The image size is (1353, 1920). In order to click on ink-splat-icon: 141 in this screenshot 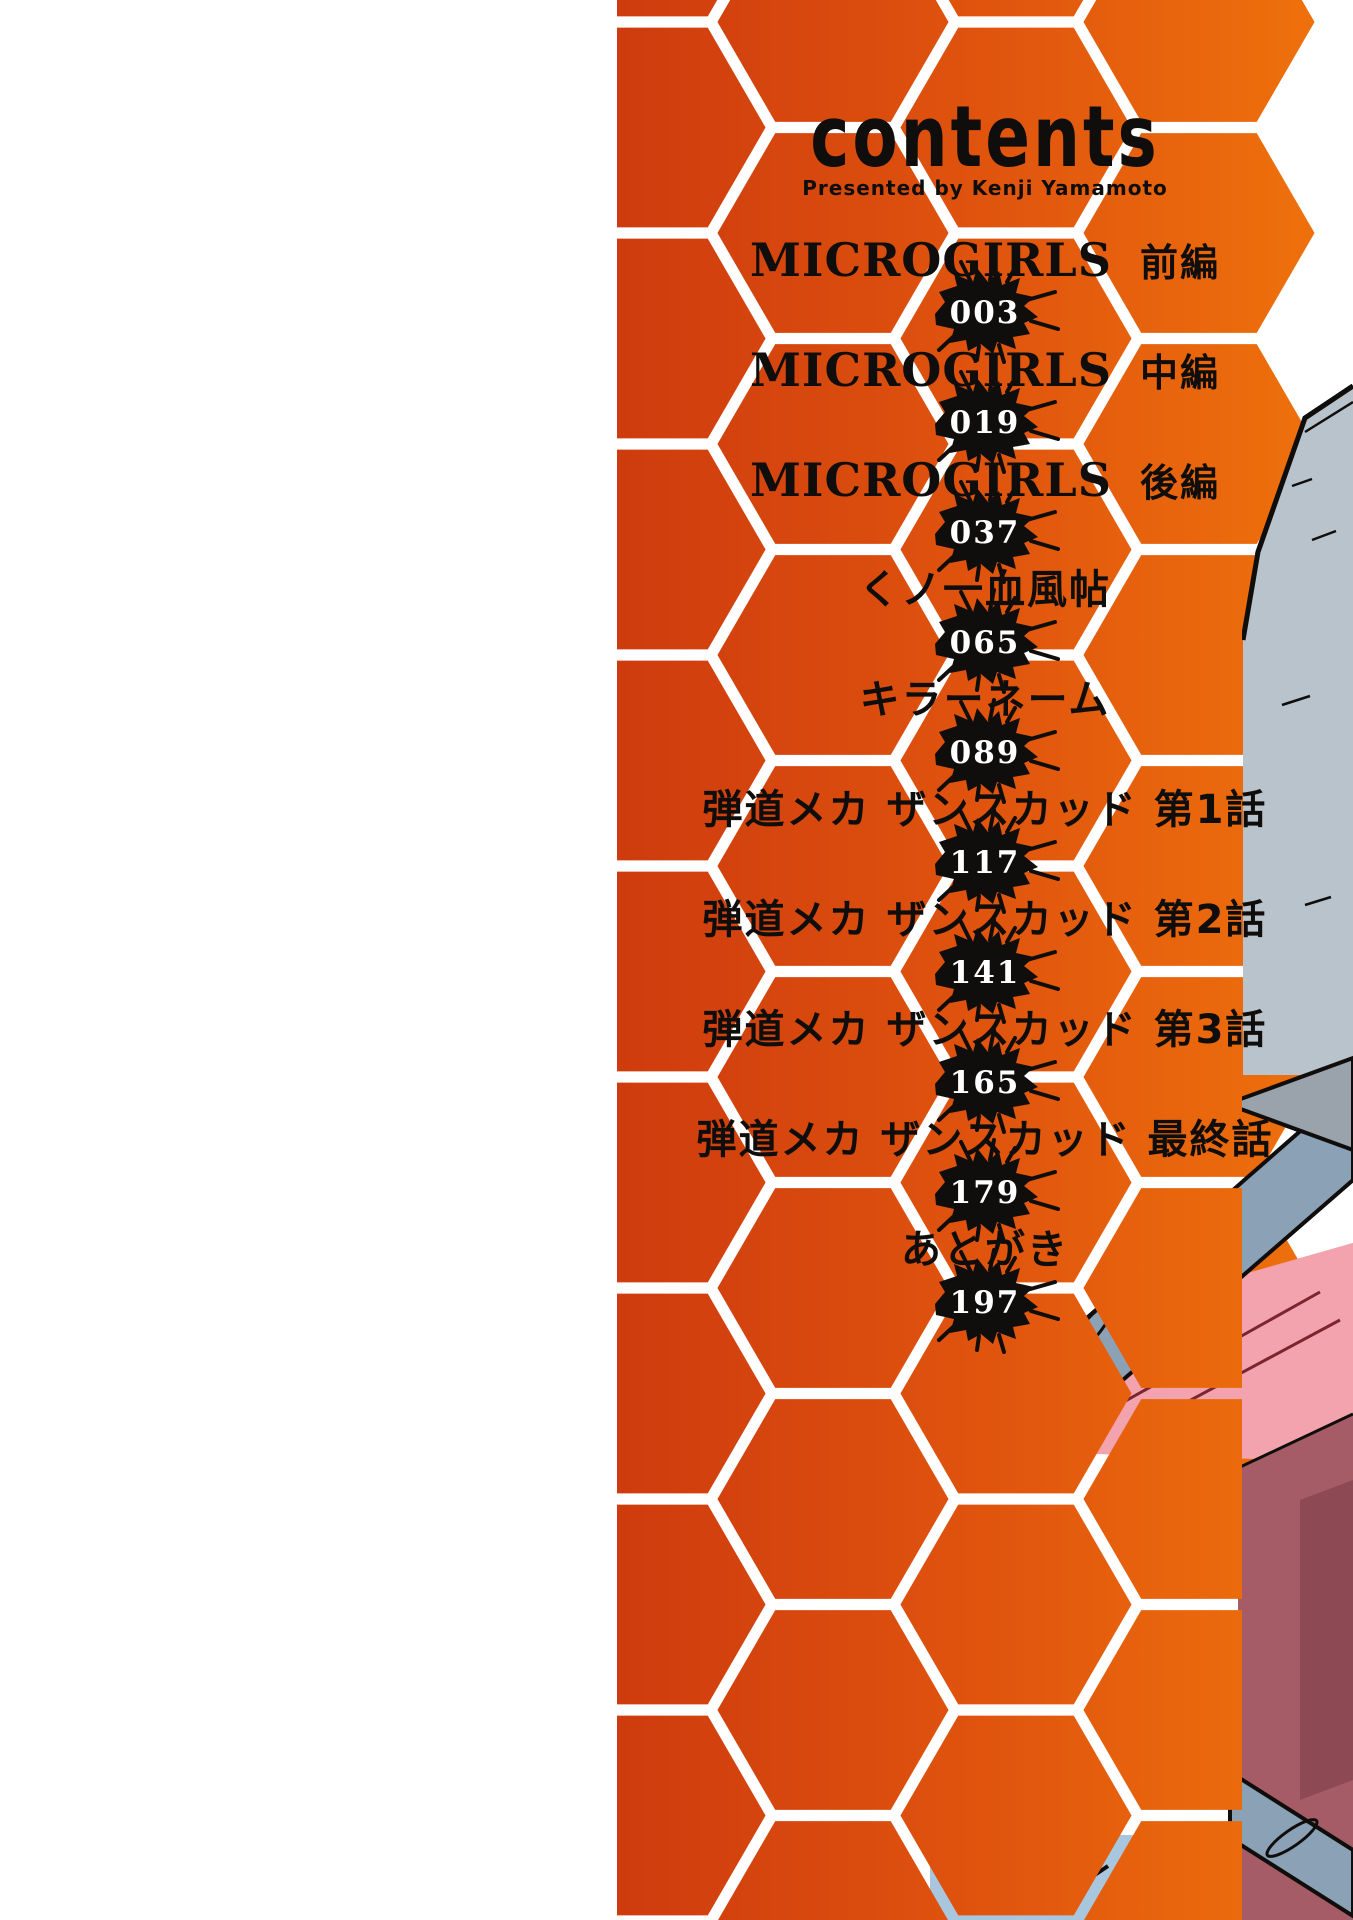, I will do `click(997, 971)`.